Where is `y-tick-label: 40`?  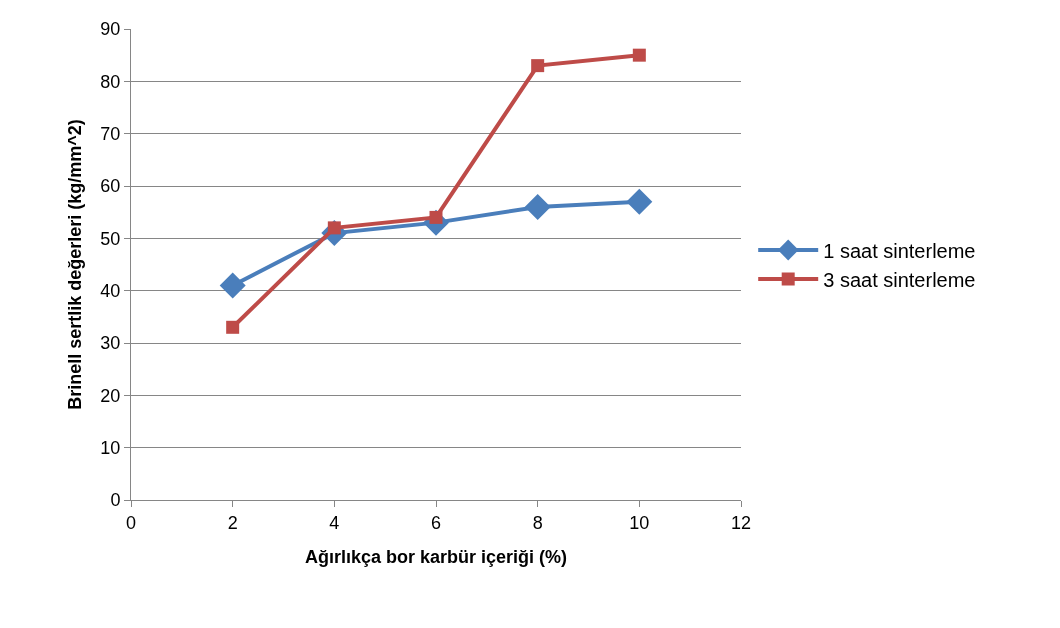
y-tick-label: 40 is located at coordinates (110, 290).